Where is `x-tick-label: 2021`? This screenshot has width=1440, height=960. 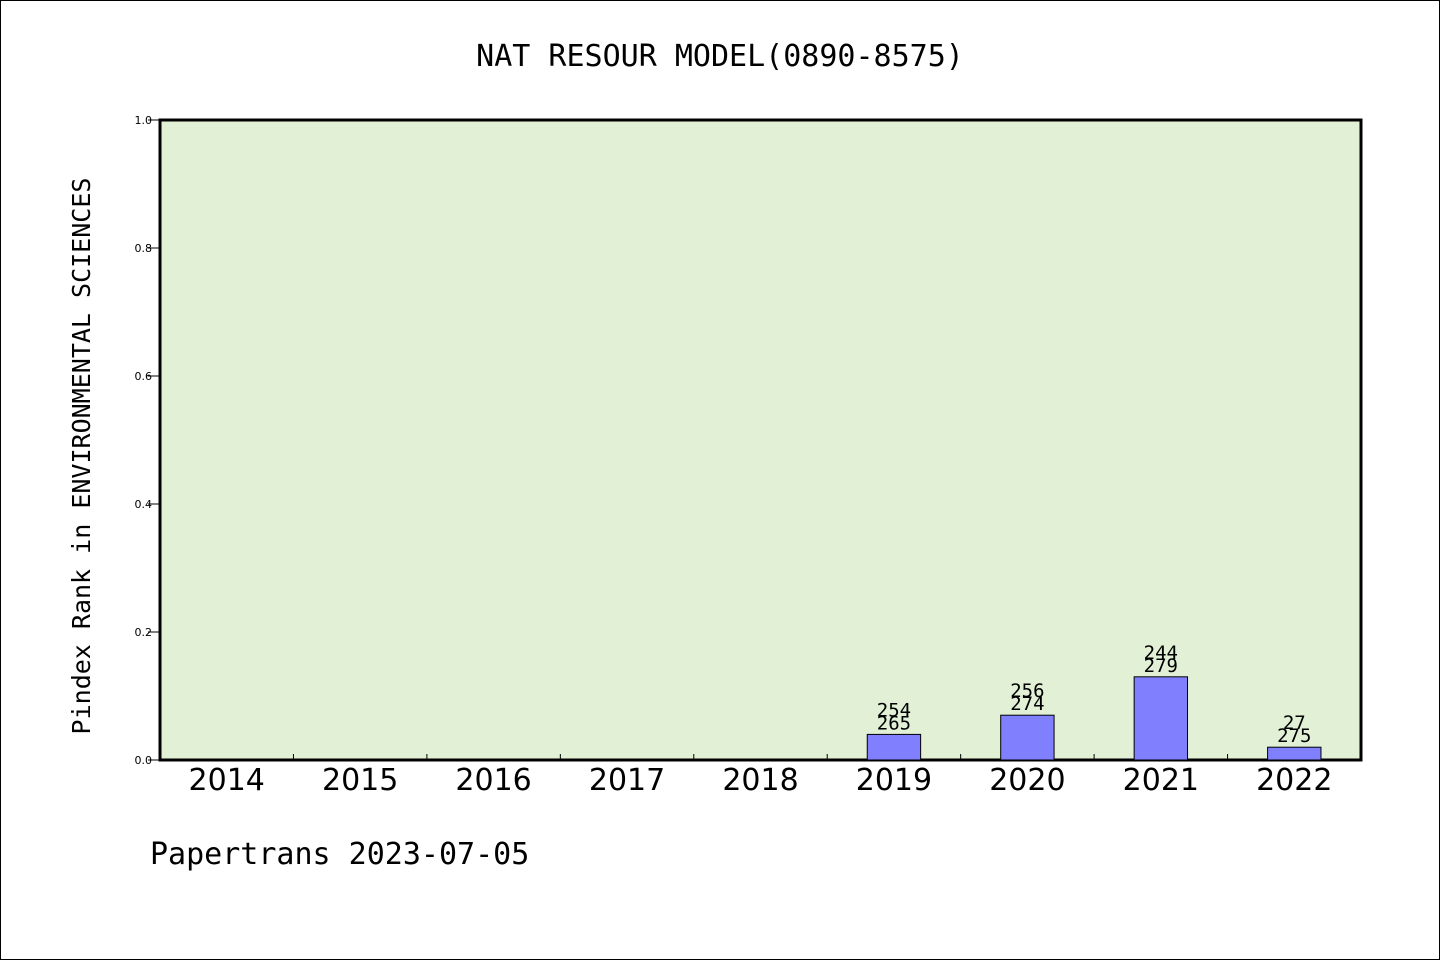
x-tick-label: 2021 is located at coordinates (1161, 780).